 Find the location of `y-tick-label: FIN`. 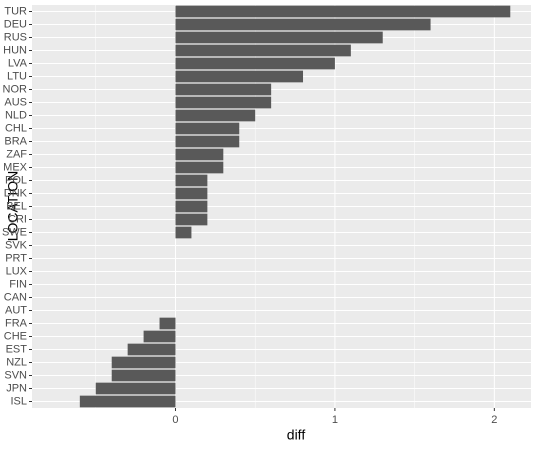

y-tick-label: FIN is located at coordinates (18, 284).